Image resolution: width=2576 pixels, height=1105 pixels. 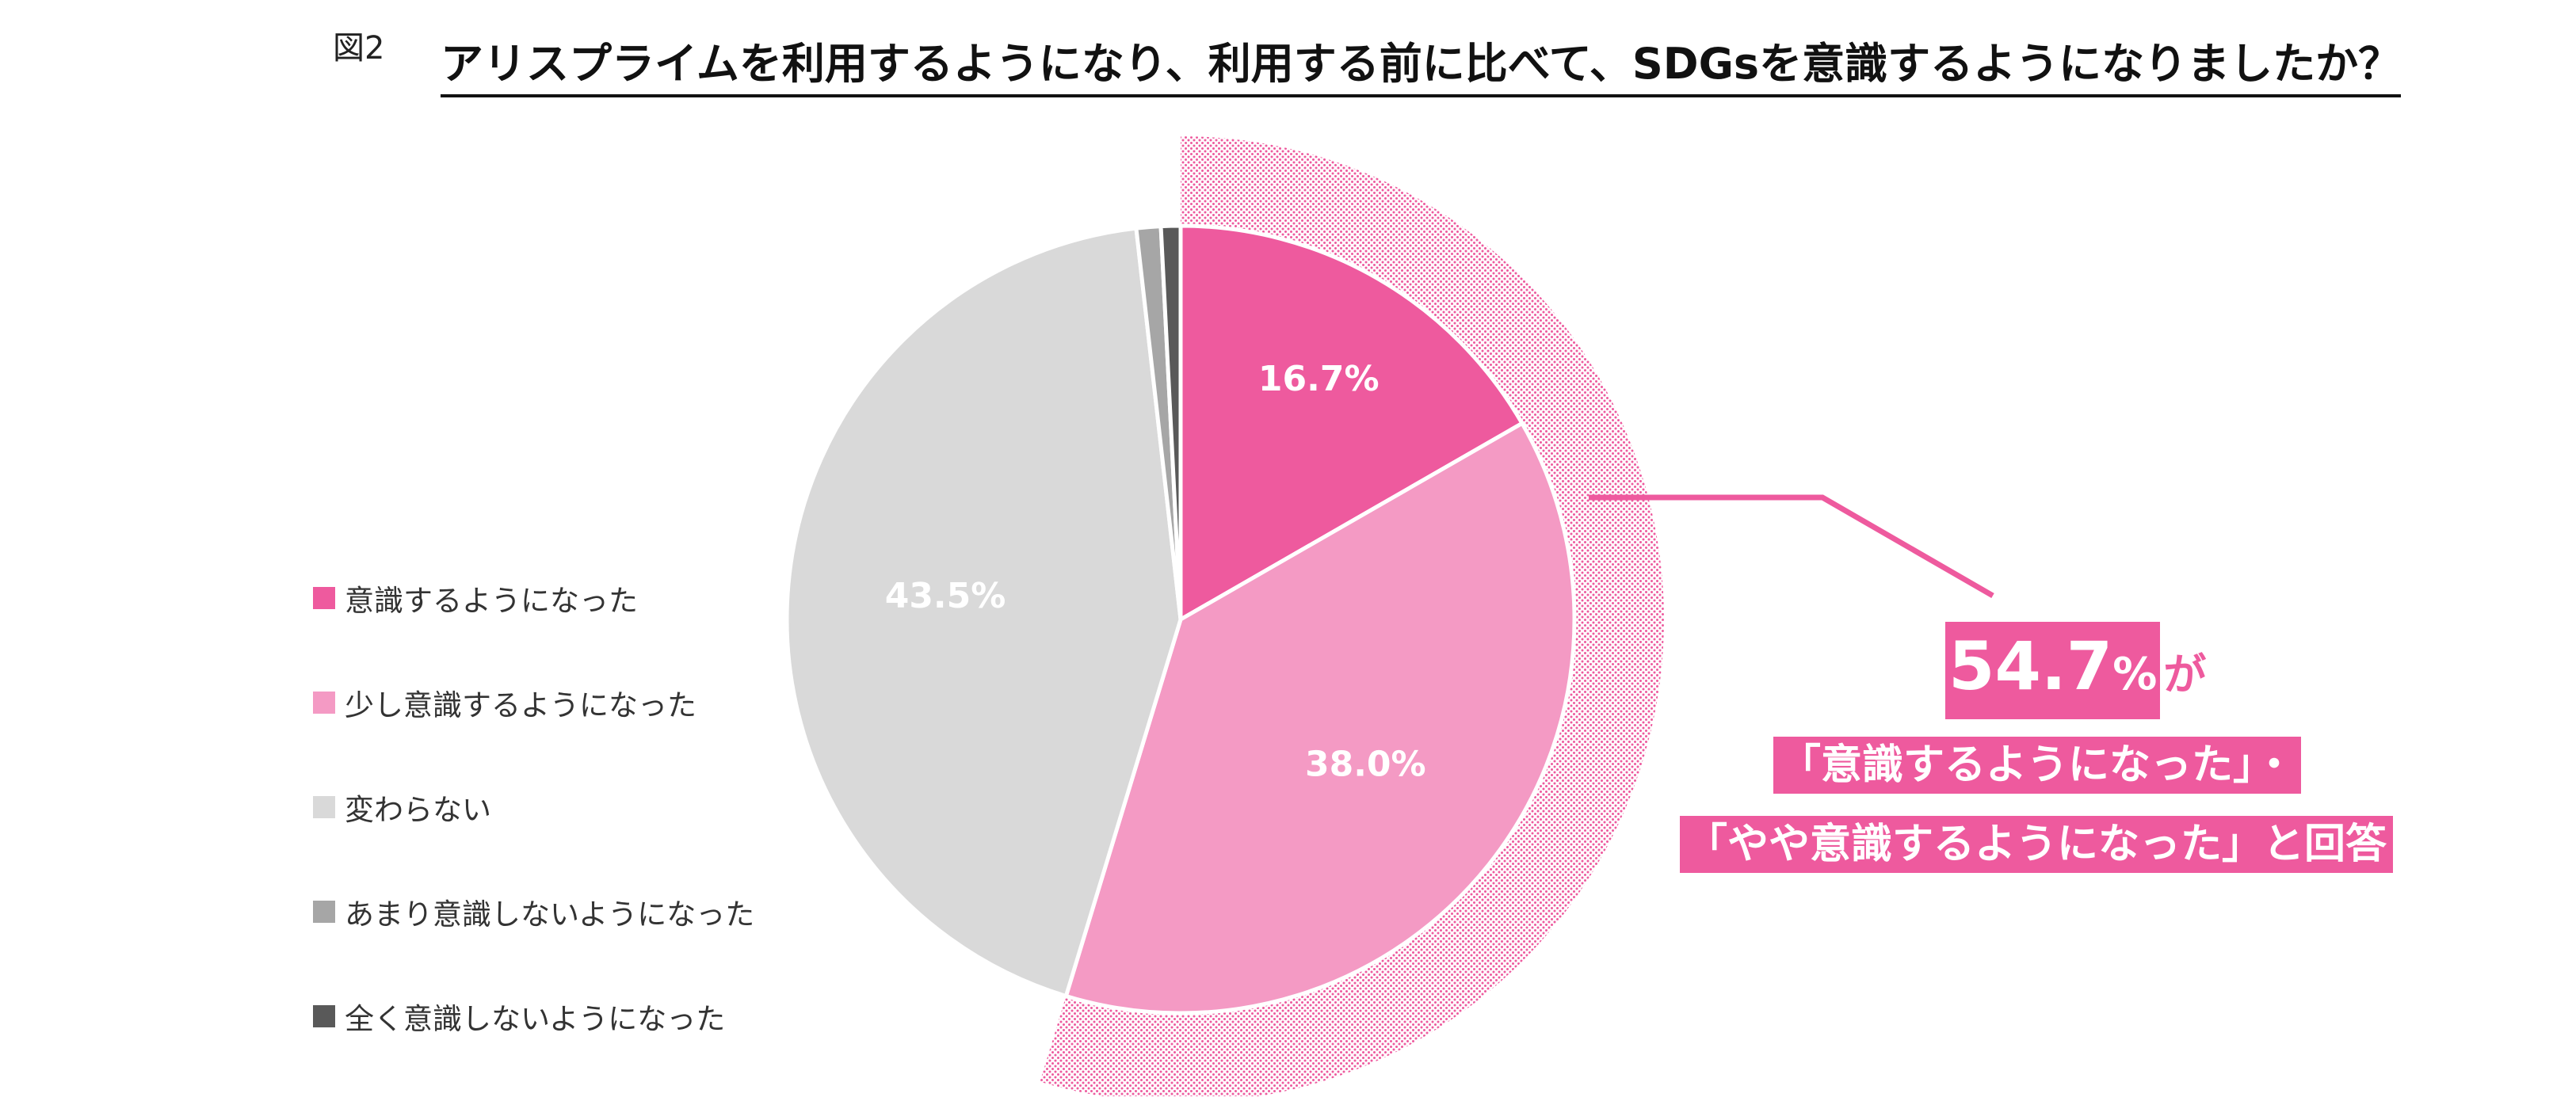 What do you see at coordinates (2030, 666) in the screenshot?
I see `callout-percent-value: 54.7` at bounding box center [2030, 666].